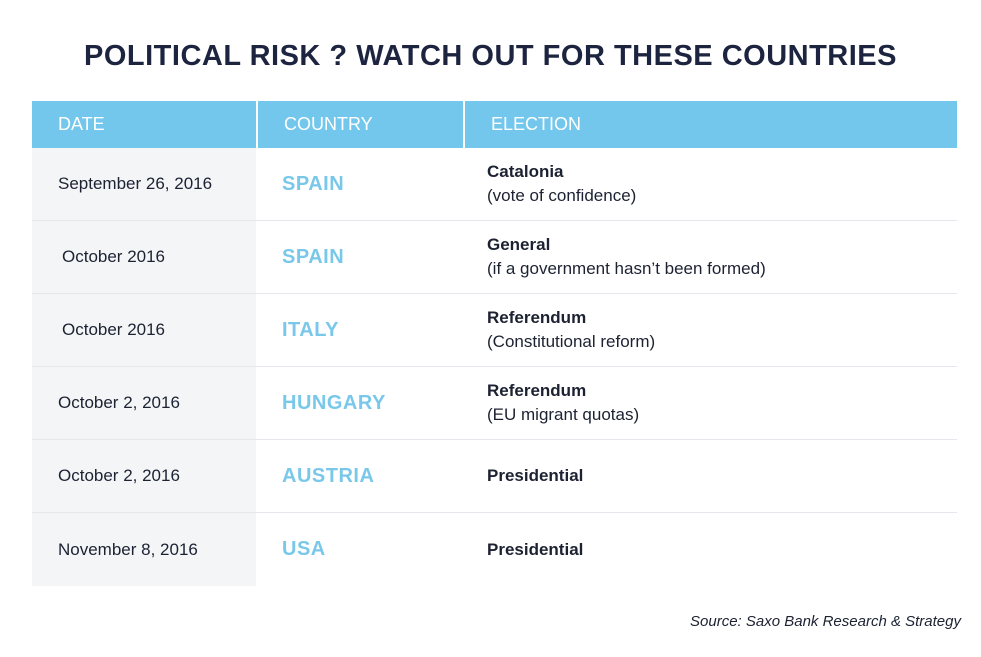  I want to click on country-cell: HUNGARY, so click(334, 402).